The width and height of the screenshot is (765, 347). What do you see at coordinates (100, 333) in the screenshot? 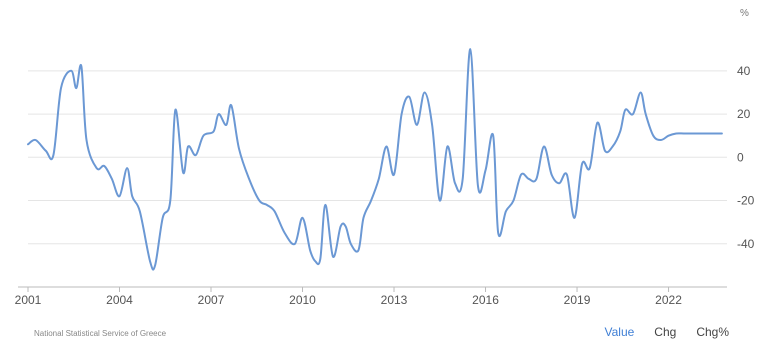
I see `source-label: National Statistical Service of Greece` at bounding box center [100, 333].